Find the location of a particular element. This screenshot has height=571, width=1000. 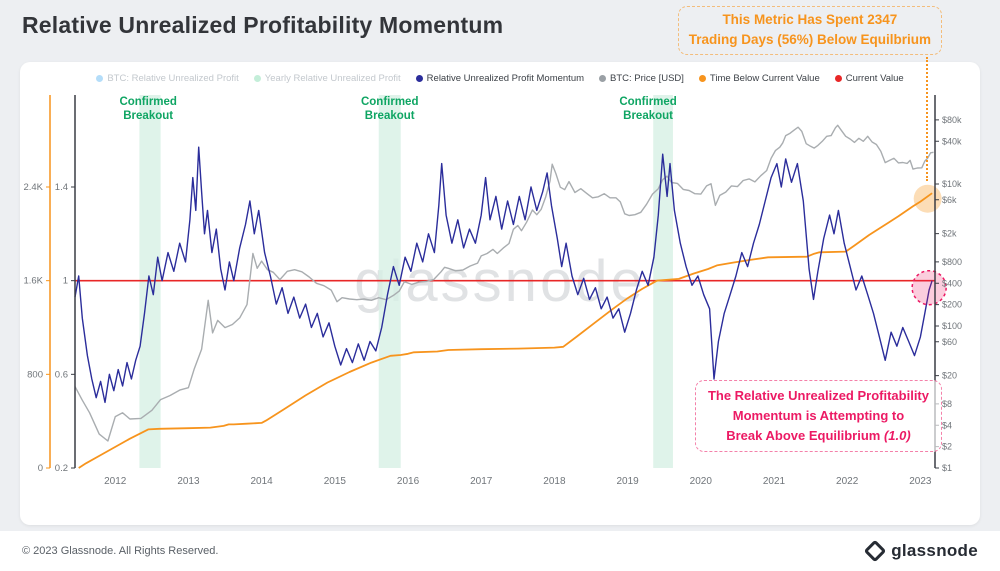

legend-label: Yearly Relative Unrealized Profit is located at coordinates (332, 78).